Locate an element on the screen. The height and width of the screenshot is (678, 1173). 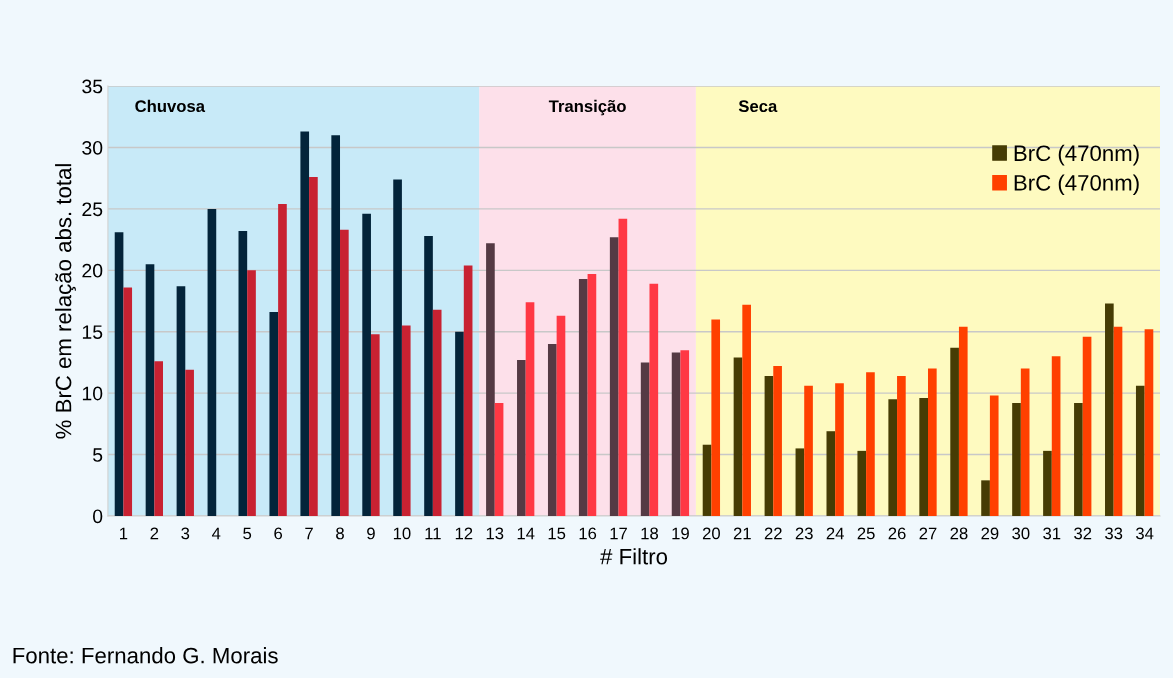
y-tick-label: 35 is located at coordinates (92, 86).